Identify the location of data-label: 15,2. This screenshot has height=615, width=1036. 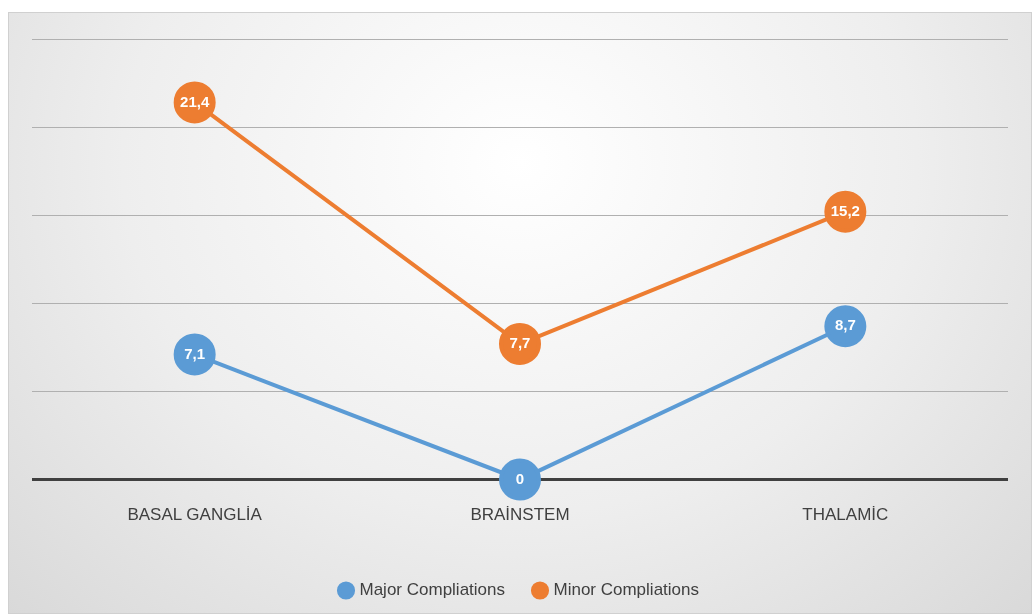
(845, 210).